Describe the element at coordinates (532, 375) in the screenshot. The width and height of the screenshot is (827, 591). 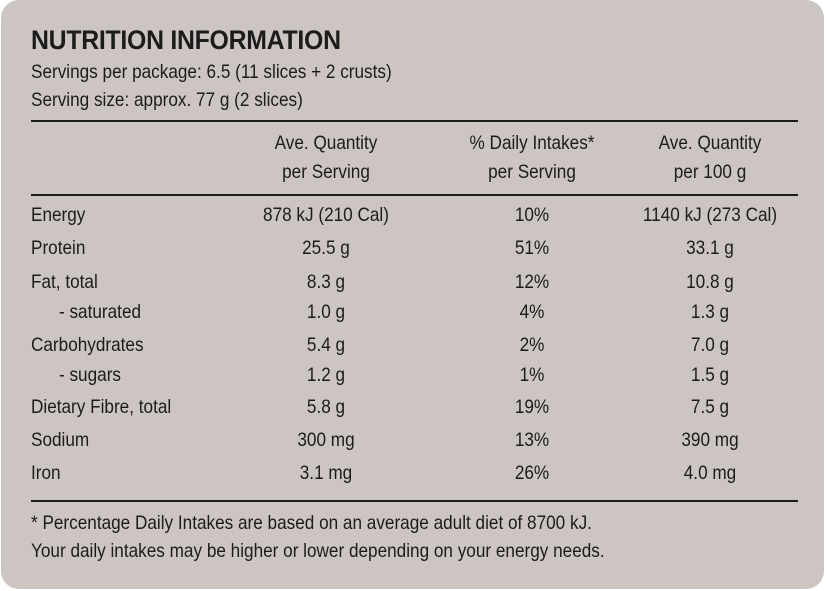
I see `daily-intake-value: 1%` at that location.